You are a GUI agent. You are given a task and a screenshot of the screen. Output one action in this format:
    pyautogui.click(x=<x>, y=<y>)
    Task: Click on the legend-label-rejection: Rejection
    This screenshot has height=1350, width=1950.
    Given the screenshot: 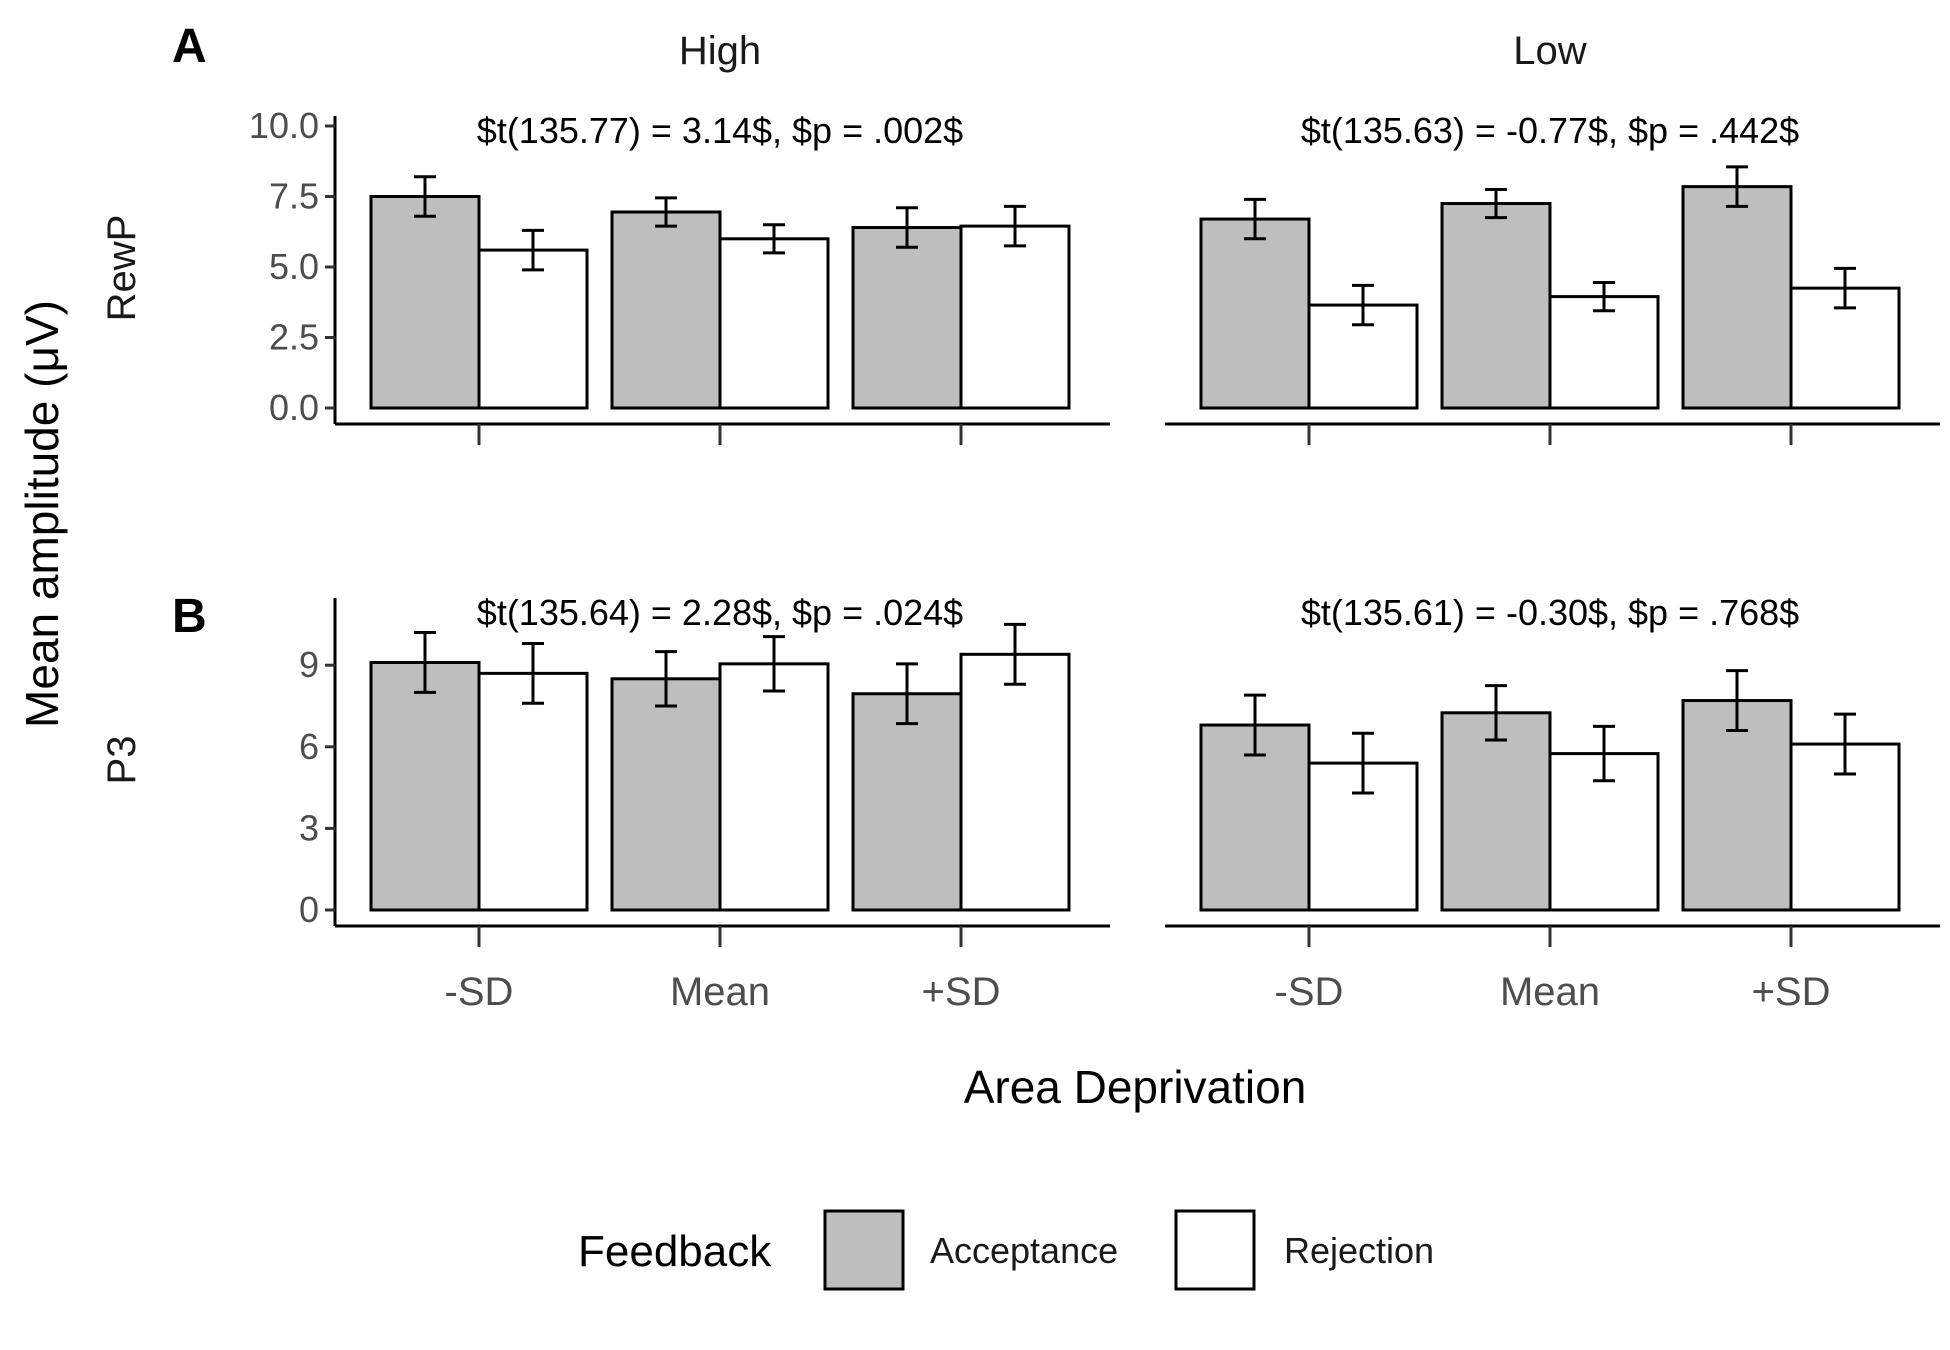 What is the action you would take?
    pyautogui.click(x=1359, y=1250)
    